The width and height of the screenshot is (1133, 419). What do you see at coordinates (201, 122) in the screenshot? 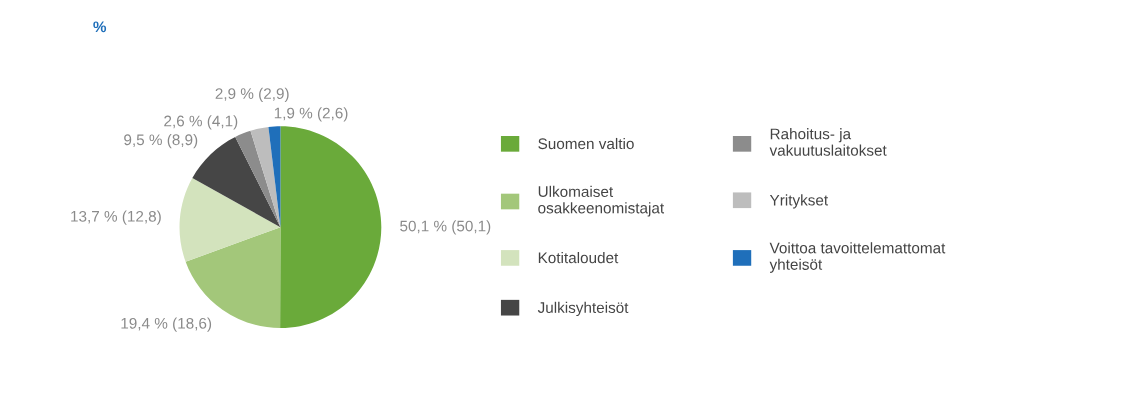
I see `data-label: 2,6 % (4,1)` at bounding box center [201, 122].